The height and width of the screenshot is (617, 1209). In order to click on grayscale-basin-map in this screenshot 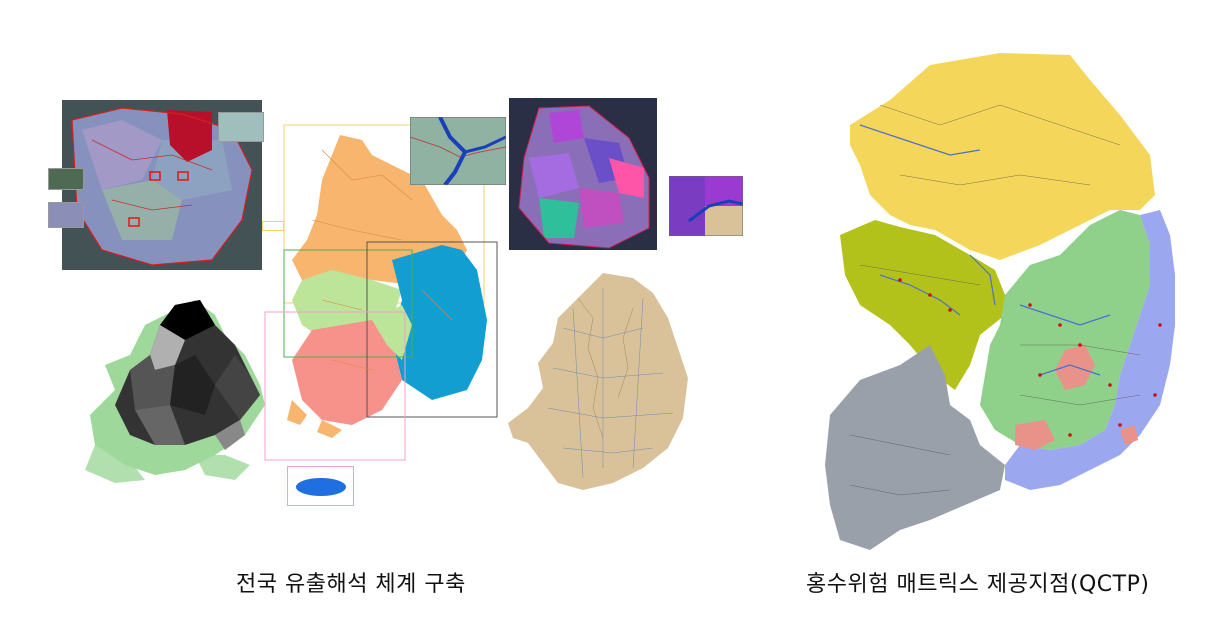, I will do `click(175, 391)`.